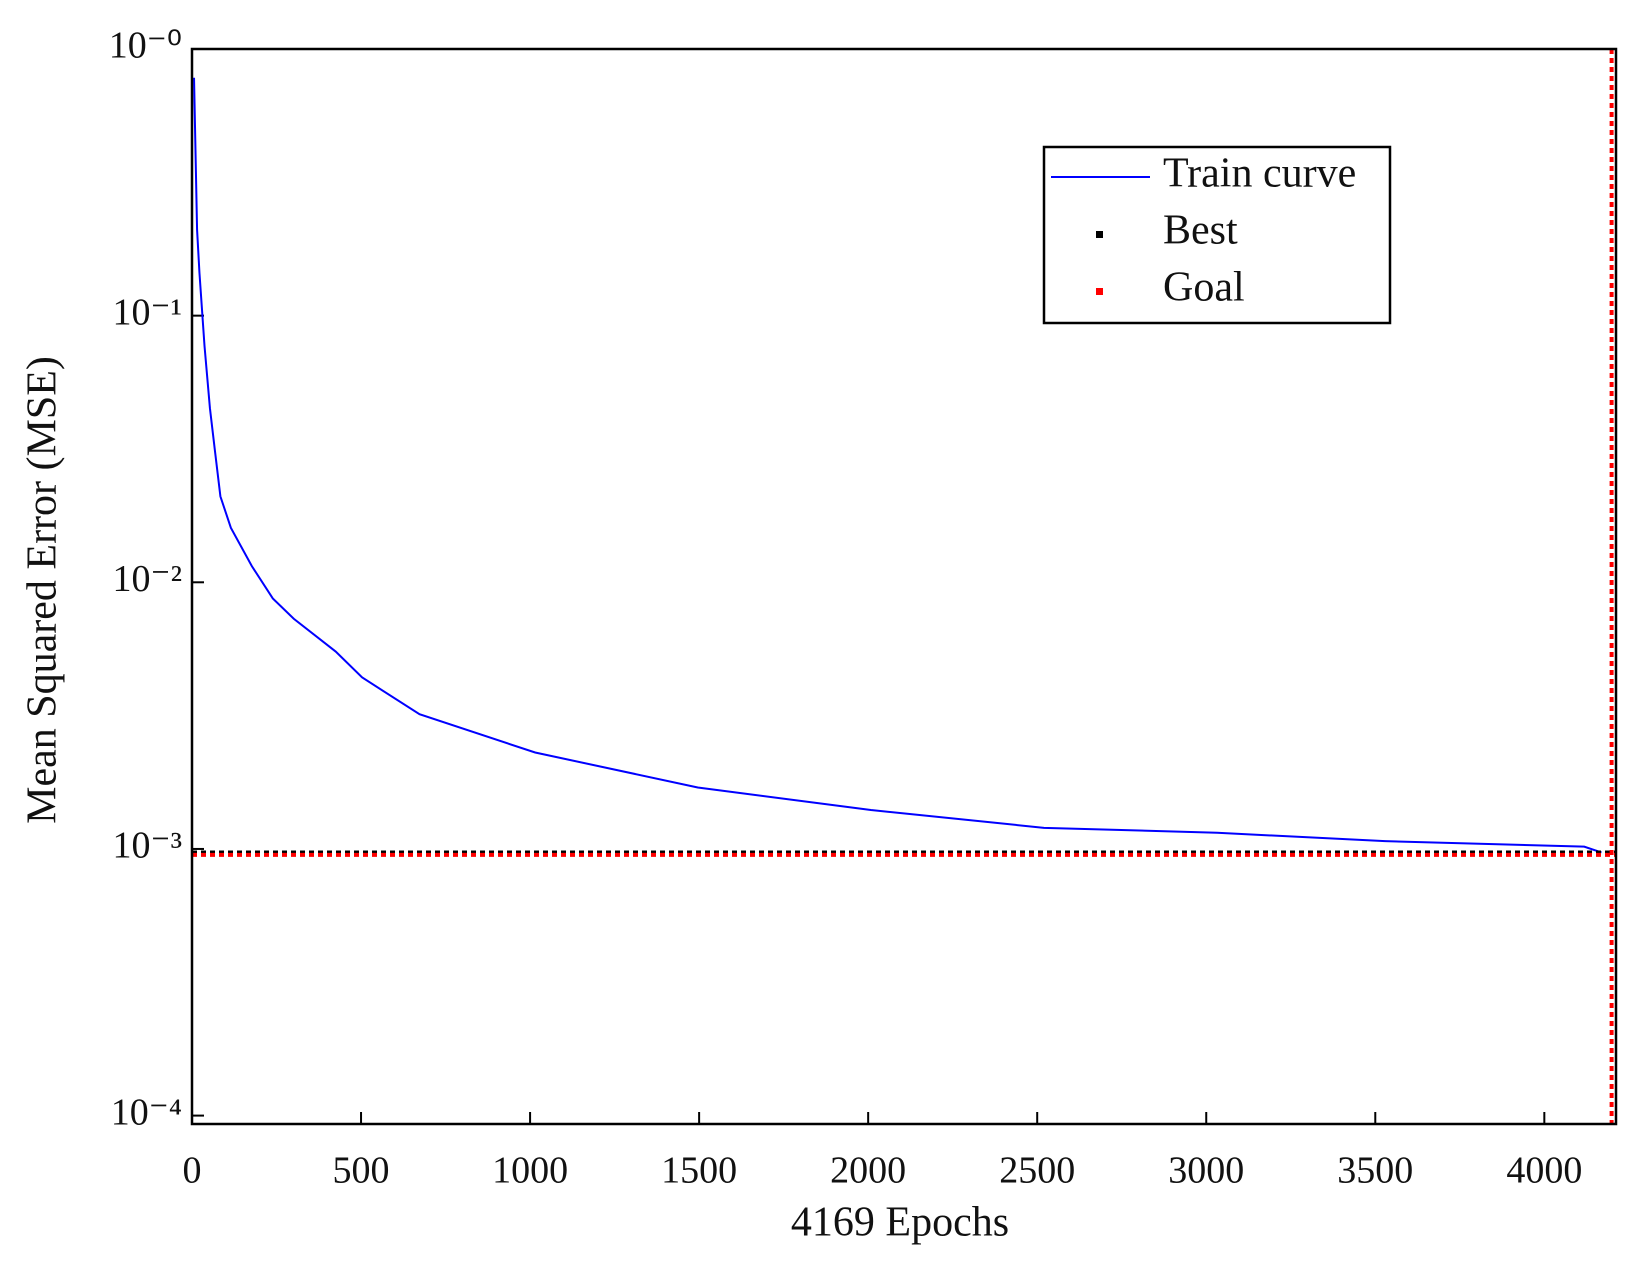 The height and width of the screenshot is (1262, 1637). What do you see at coordinates (699, 1171) in the screenshot?
I see `x-tick-label: 1500` at bounding box center [699, 1171].